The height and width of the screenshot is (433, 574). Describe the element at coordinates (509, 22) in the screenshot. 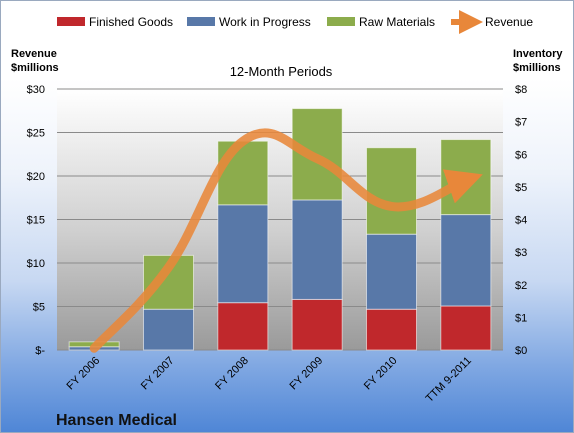

I see `legend-label-revenue: Revenue` at that location.